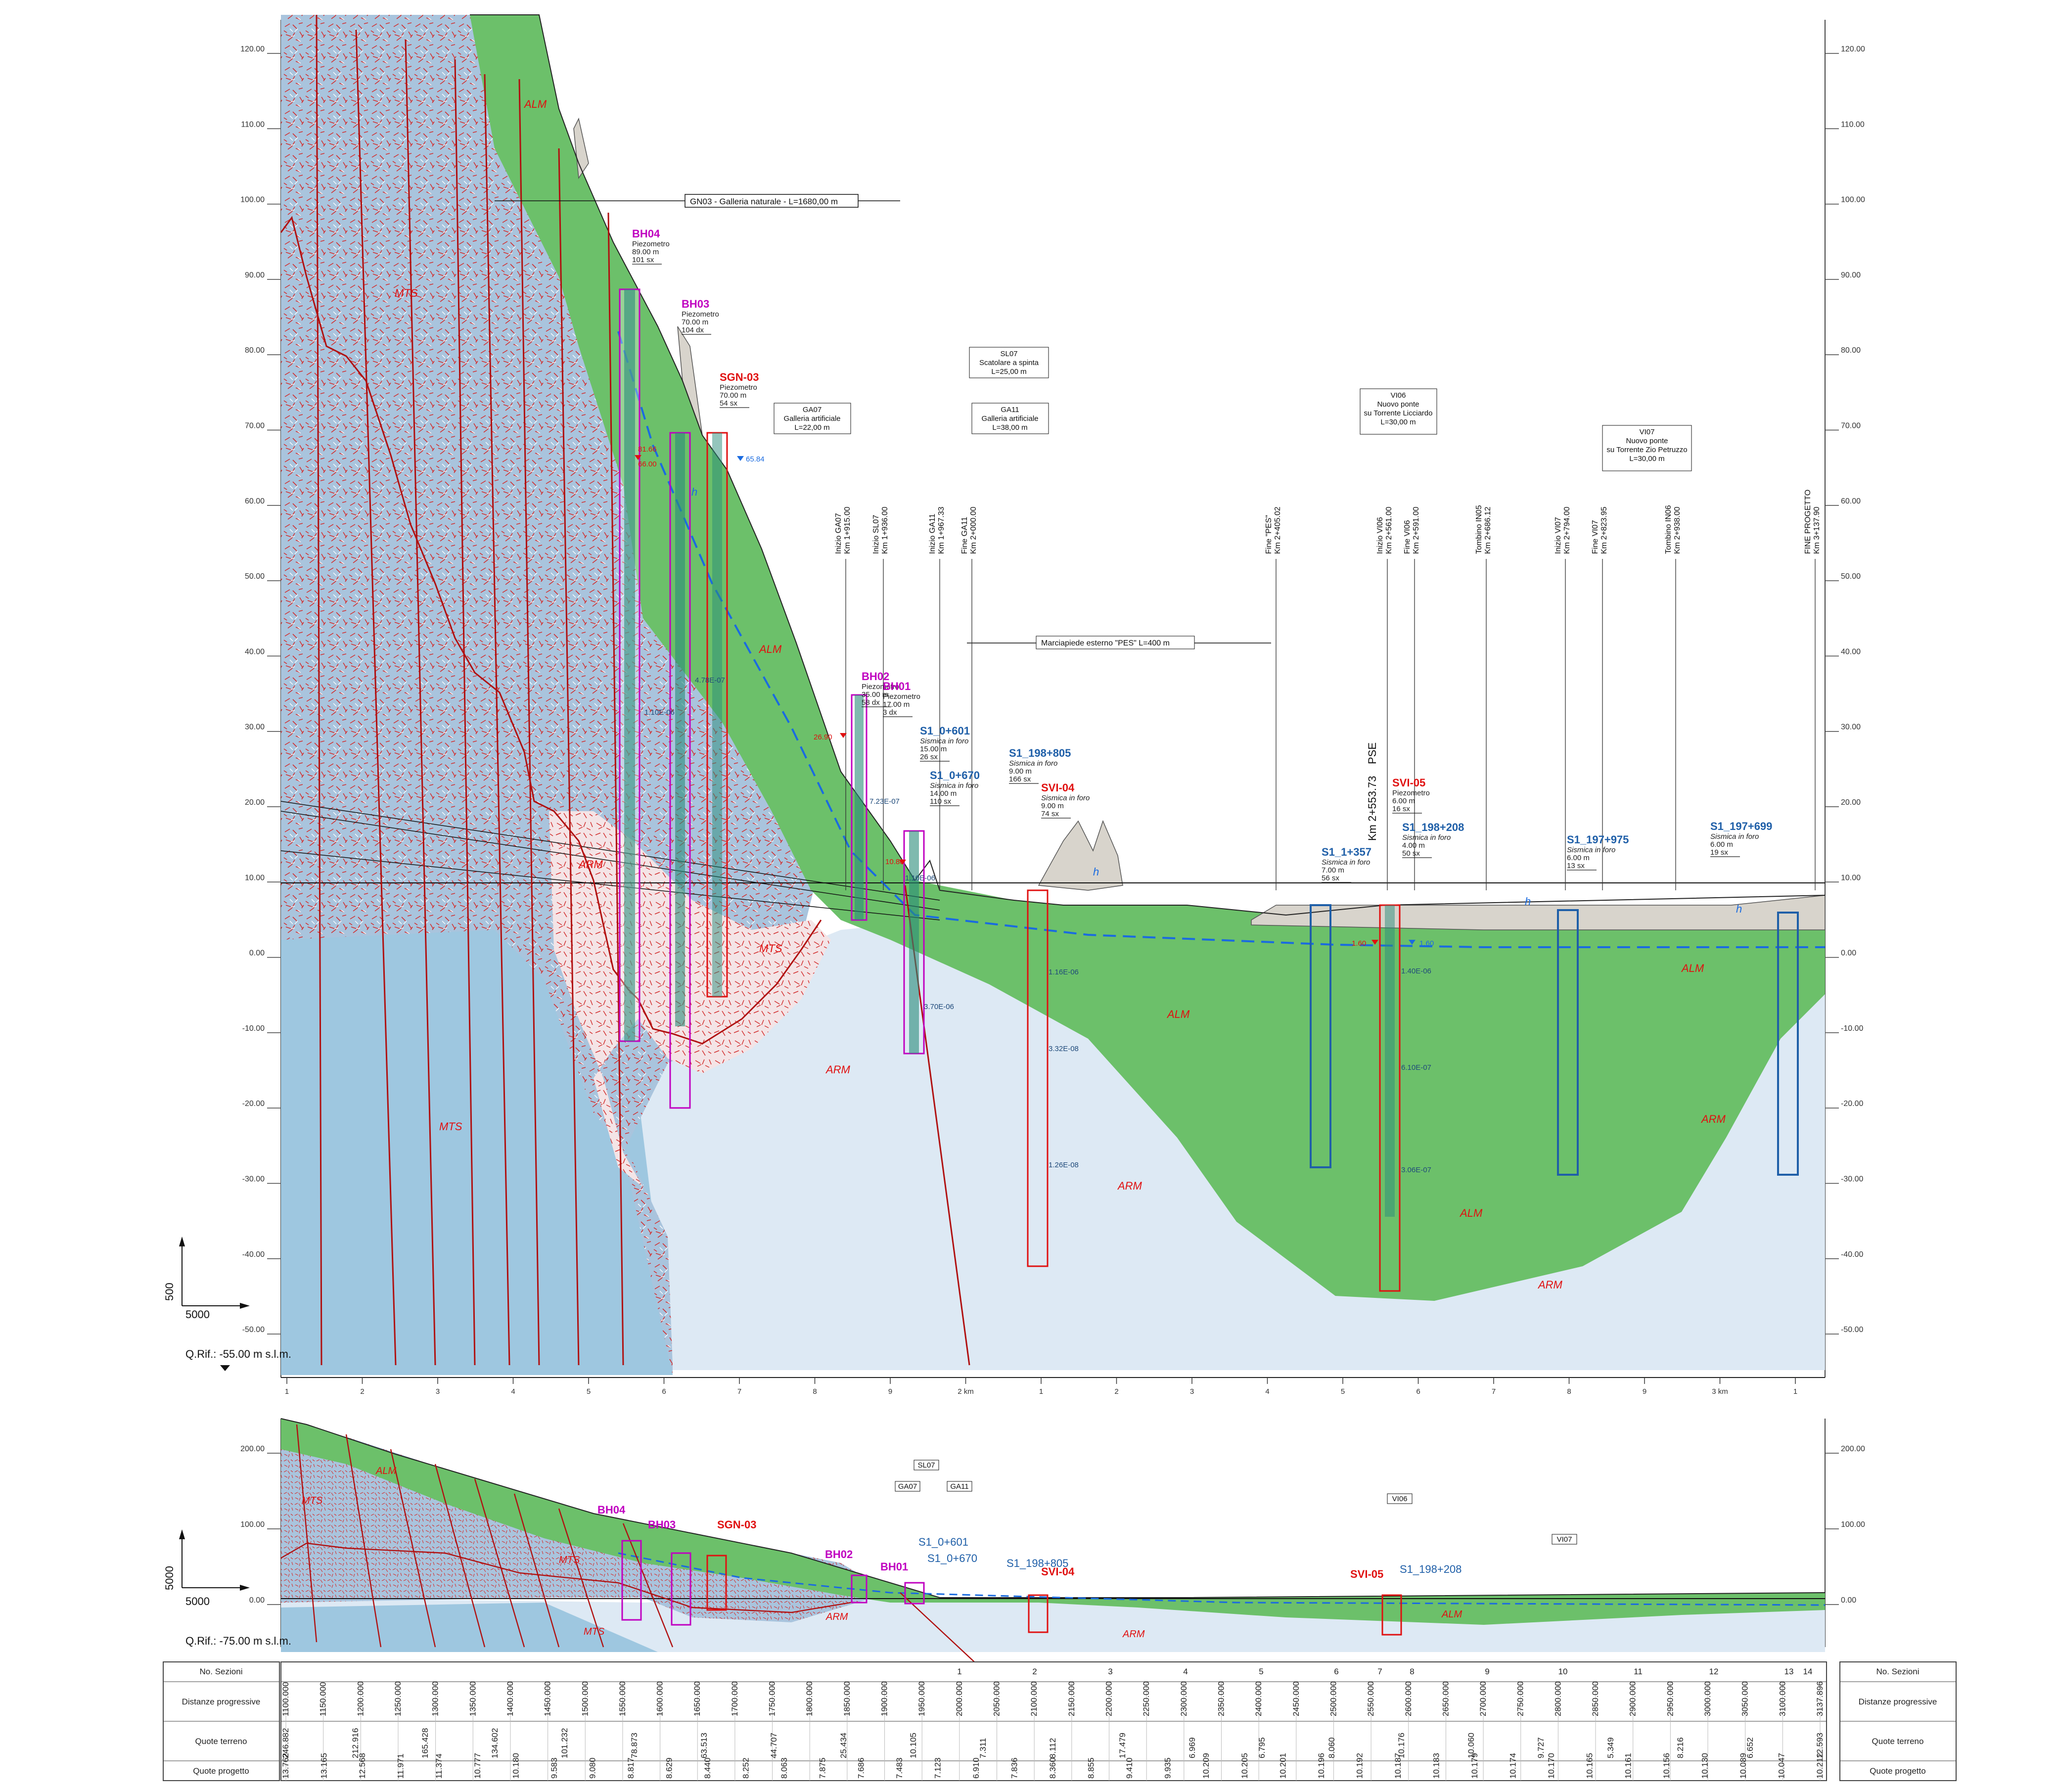  What do you see at coordinates (1494, 1391) in the screenshot?
I see `chainage-tick-label: 7` at bounding box center [1494, 1391].